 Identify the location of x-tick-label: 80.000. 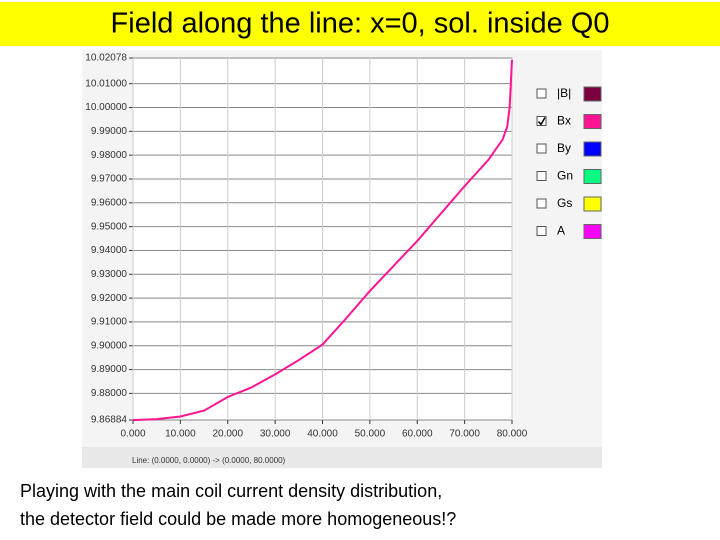
(512, 434).